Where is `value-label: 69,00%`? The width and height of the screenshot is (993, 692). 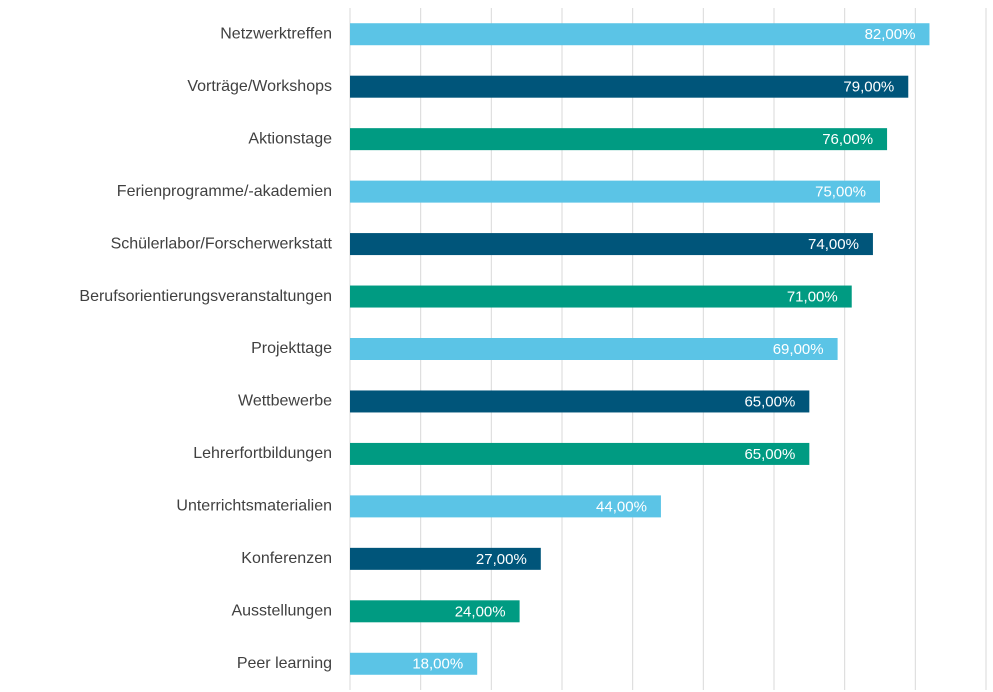
value-label: 69,00% is located at coordinates (798, 349).